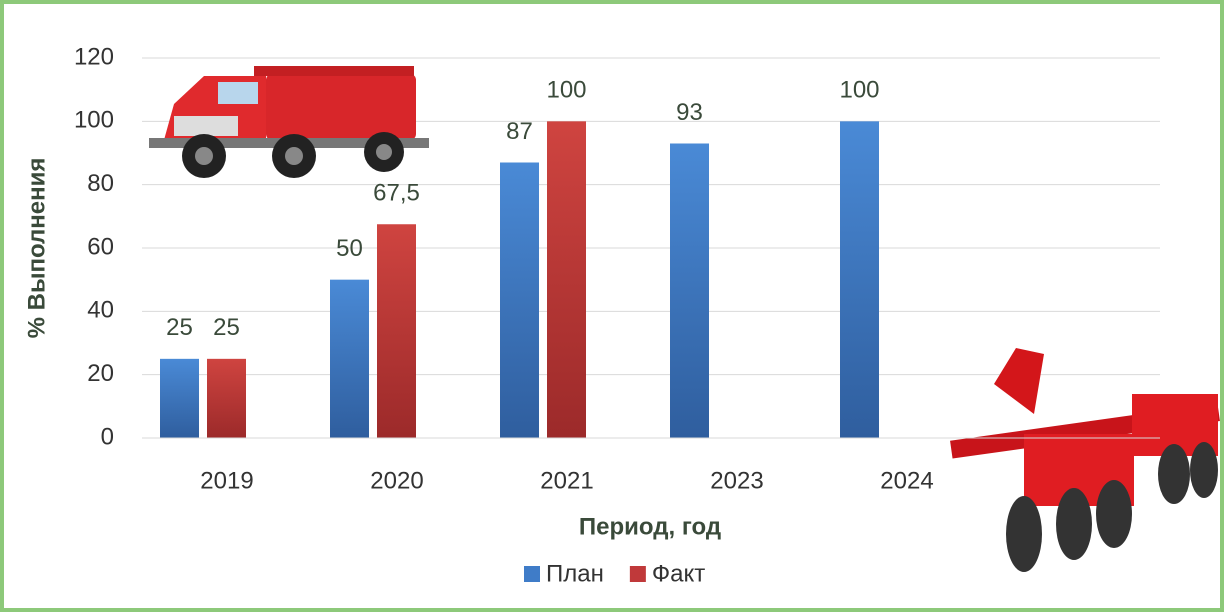  Describe the element at coordinates (689, 112) in the screenshot. I see `data-label: 93` at that location.